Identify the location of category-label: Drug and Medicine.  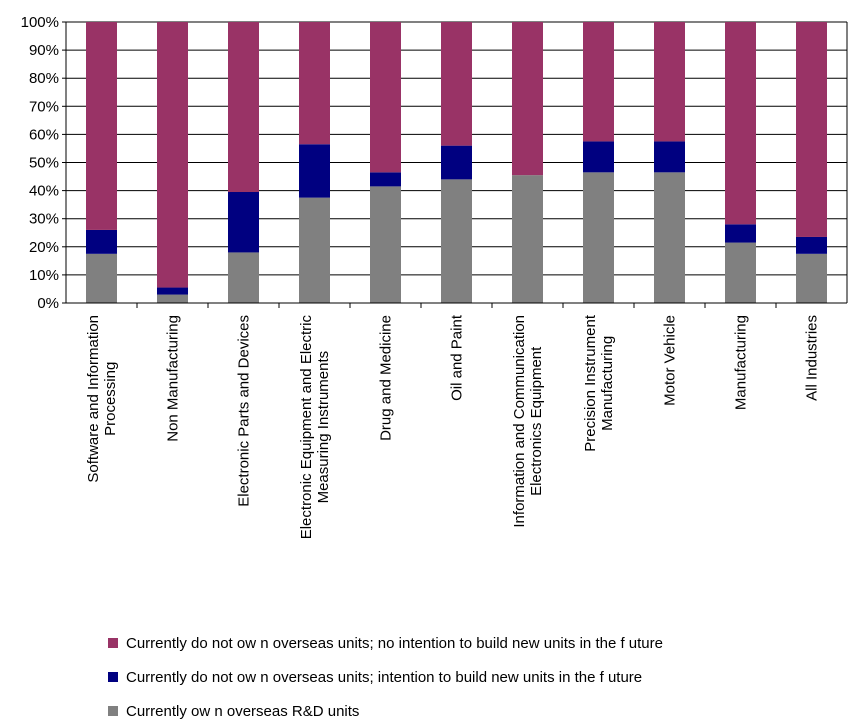
(386, 378).